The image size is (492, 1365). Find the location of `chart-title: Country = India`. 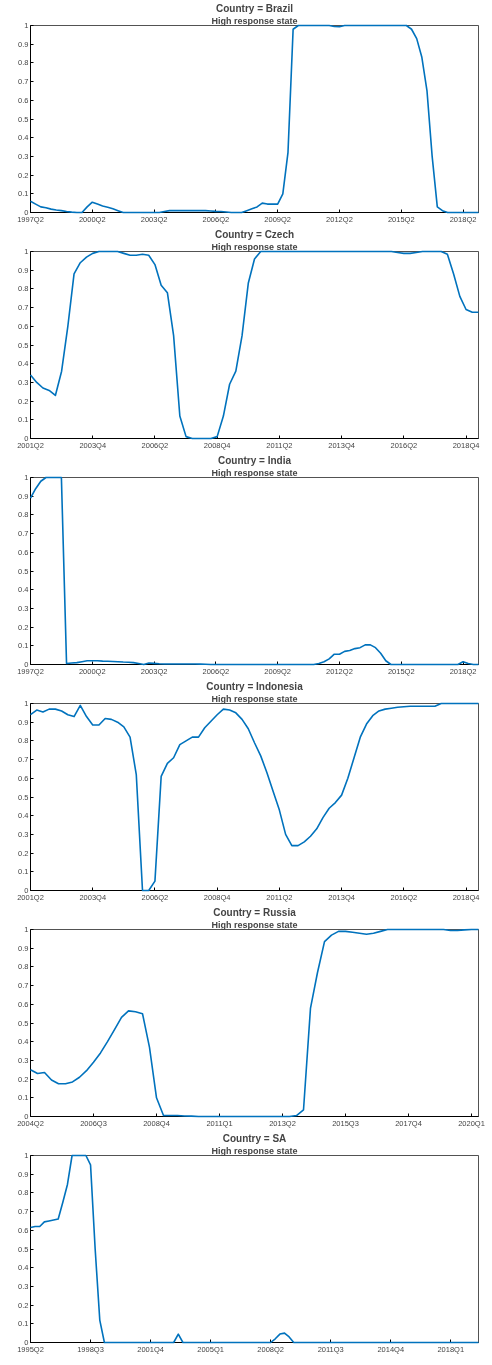

chart-title: Country = India is located at coordinates (254, 460).